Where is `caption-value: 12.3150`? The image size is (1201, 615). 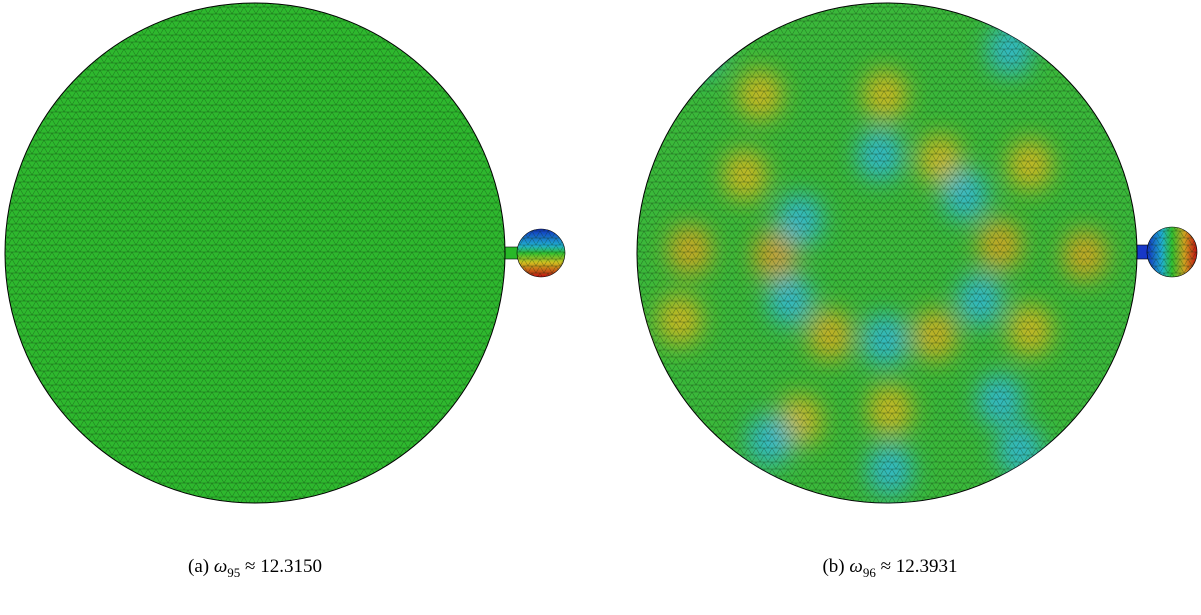
caption-value: 12.3150 is located at coordinates (291, 566).